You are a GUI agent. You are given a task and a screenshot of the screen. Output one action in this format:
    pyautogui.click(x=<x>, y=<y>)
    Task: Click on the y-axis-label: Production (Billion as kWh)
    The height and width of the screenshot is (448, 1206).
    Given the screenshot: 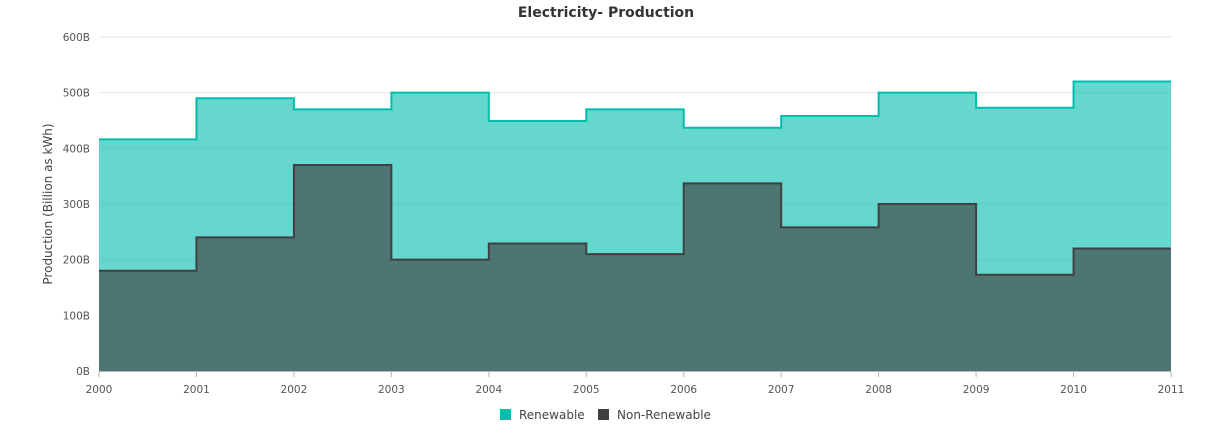 What is the action you would take?
    pyautogui.click(x=48, y=203)
    